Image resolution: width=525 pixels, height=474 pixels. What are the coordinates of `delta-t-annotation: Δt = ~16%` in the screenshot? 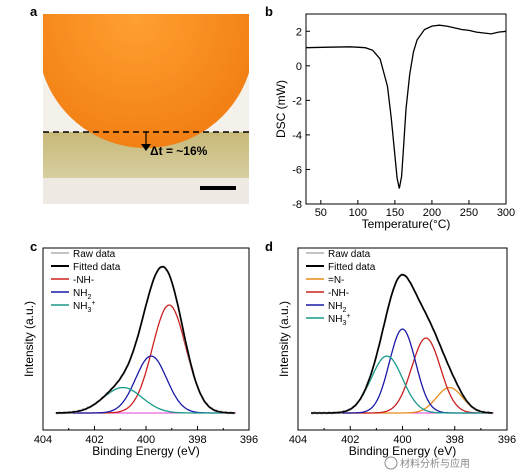 It's located at (179, 151).